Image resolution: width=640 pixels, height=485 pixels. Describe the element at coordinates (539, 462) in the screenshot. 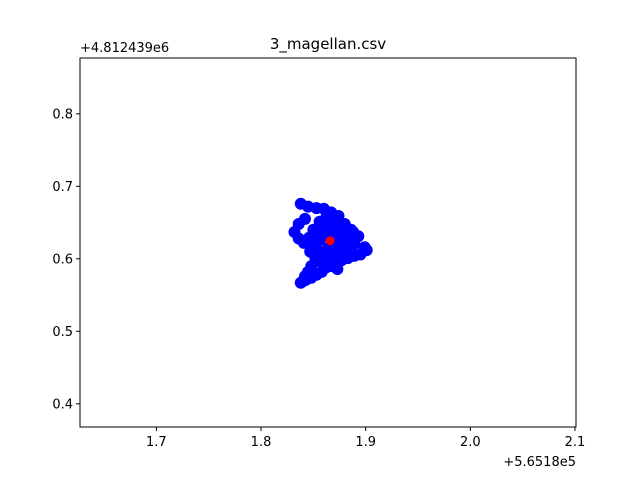

I see `x-offset-label: +5.6518e5` at that location.